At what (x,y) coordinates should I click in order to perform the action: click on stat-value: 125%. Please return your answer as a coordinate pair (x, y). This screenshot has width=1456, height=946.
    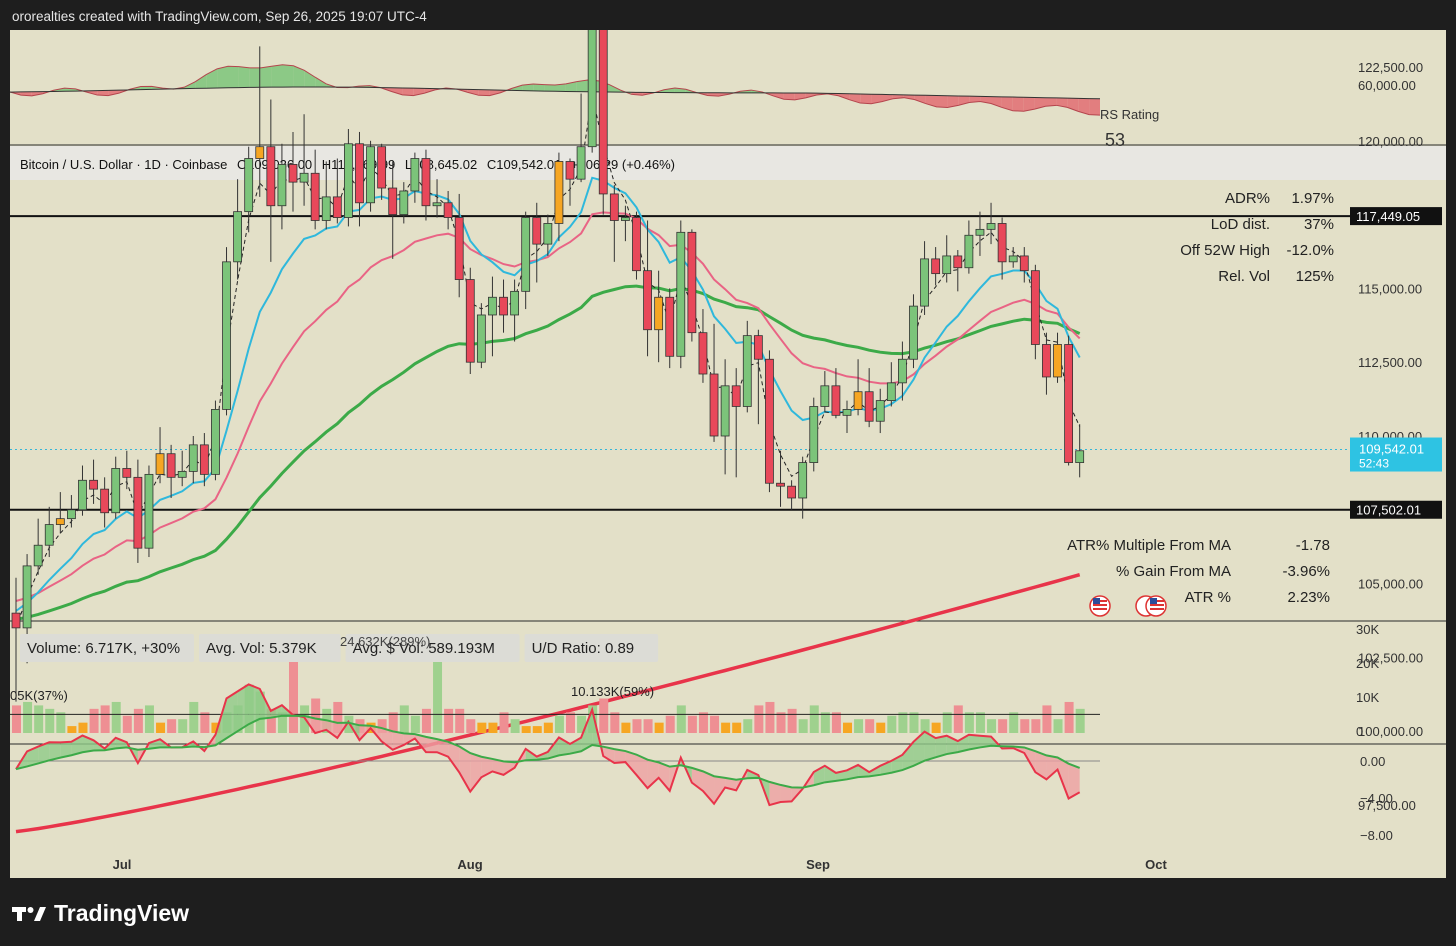
    Looking at the image, I should click on (1315, 276).